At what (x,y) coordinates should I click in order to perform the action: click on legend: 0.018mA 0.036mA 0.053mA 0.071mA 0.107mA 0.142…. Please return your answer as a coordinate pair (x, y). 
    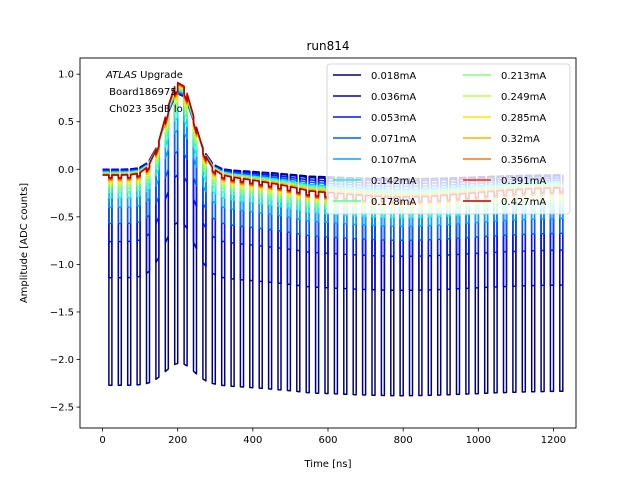
    Looking at the image, I should click on (448, 139).